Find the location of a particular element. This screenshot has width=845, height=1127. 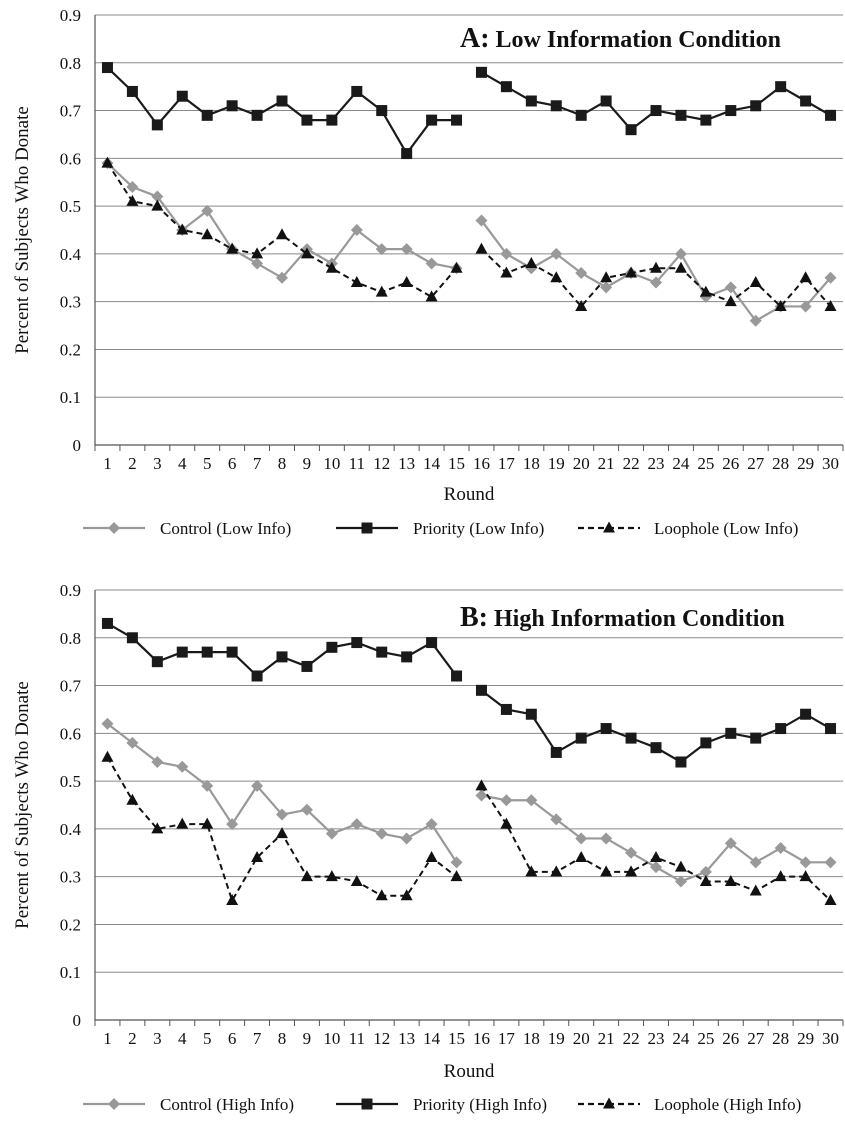

y-tick-label: 0.8 is located at coordinates (70, 63).